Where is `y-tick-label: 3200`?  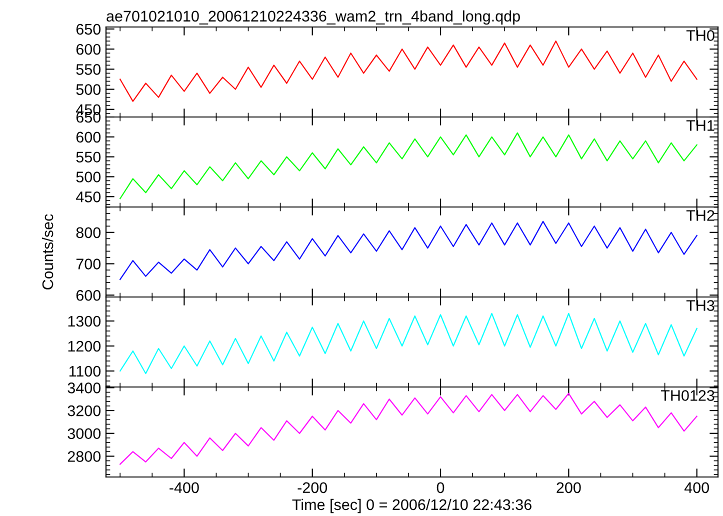 y-tick-label: 3200 is located at coordinates (84, 410).